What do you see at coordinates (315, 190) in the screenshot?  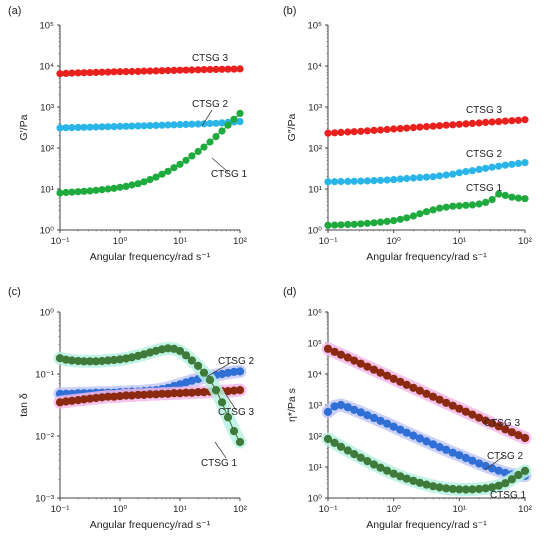 I see `y-tick-label: 10¹` at bounding box center [315, 190].